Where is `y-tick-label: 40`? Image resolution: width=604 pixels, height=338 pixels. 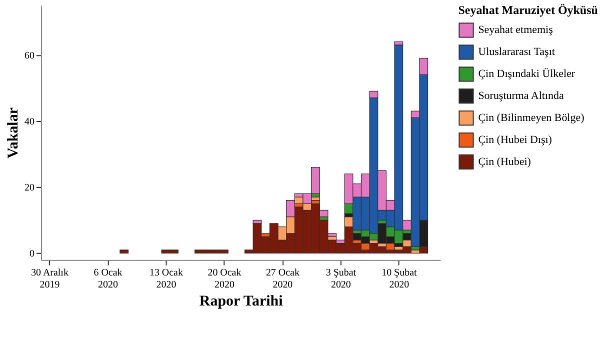 y-tick-label: 40 is located at coordinates (29, 122).